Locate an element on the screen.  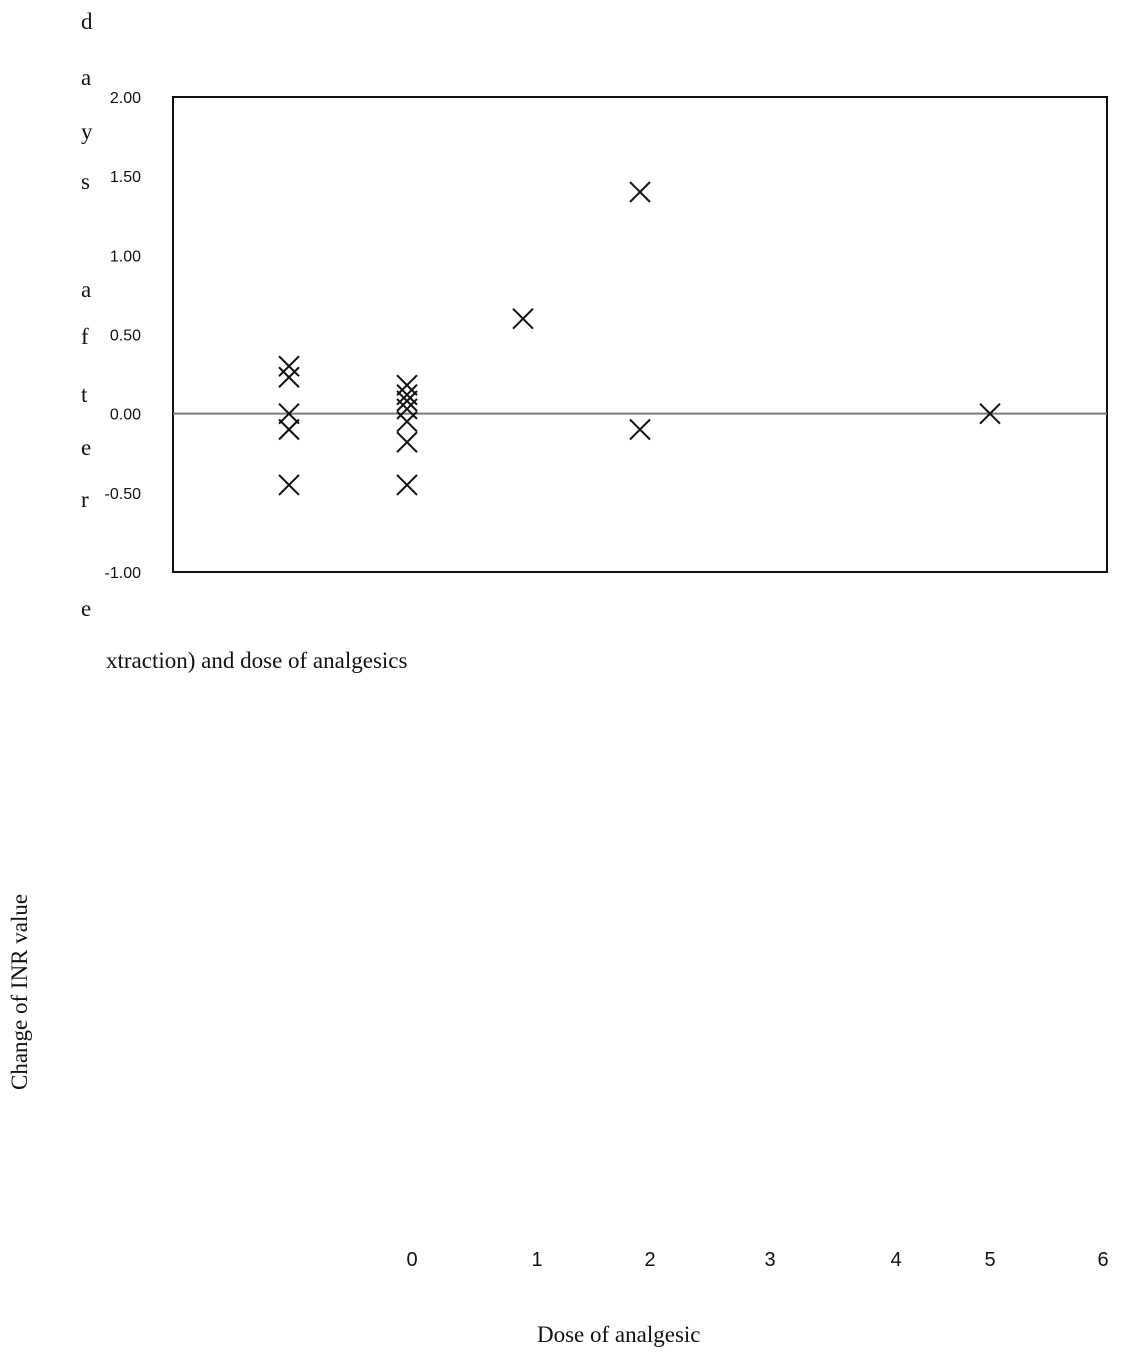
x-tick-label: 4 is located at coordinates (895, 1260).